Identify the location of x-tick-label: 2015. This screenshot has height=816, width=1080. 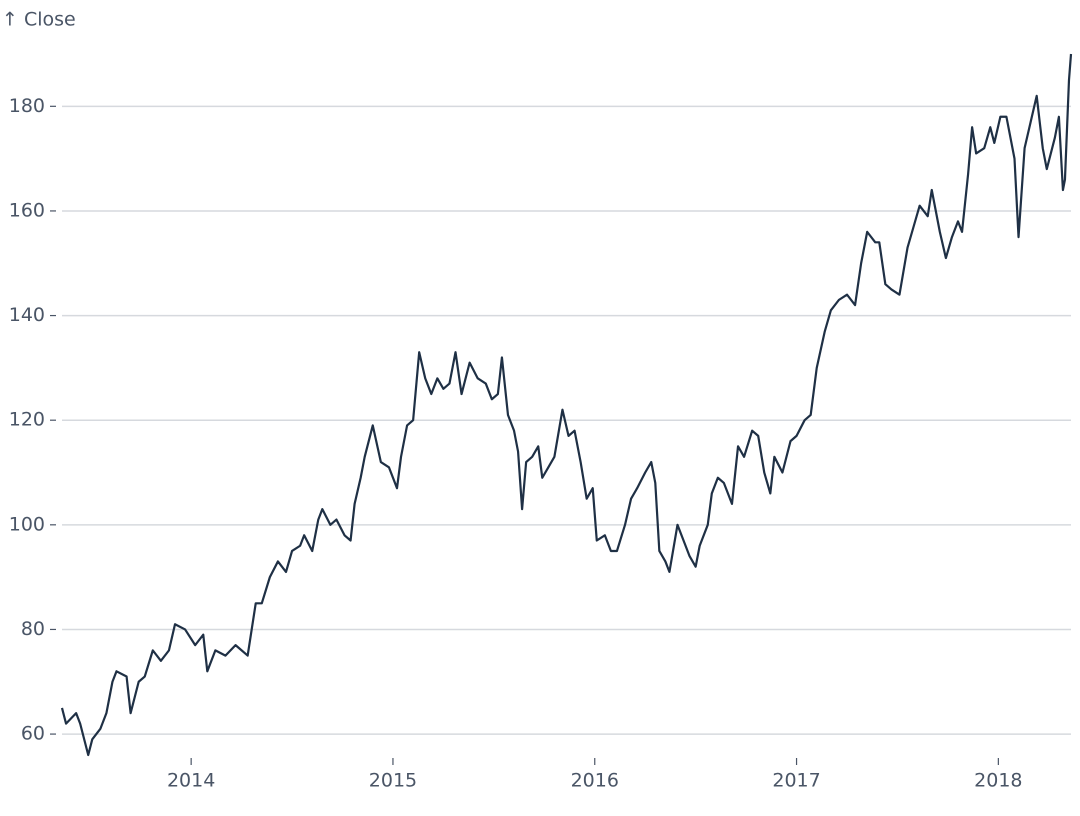
(393, 781).